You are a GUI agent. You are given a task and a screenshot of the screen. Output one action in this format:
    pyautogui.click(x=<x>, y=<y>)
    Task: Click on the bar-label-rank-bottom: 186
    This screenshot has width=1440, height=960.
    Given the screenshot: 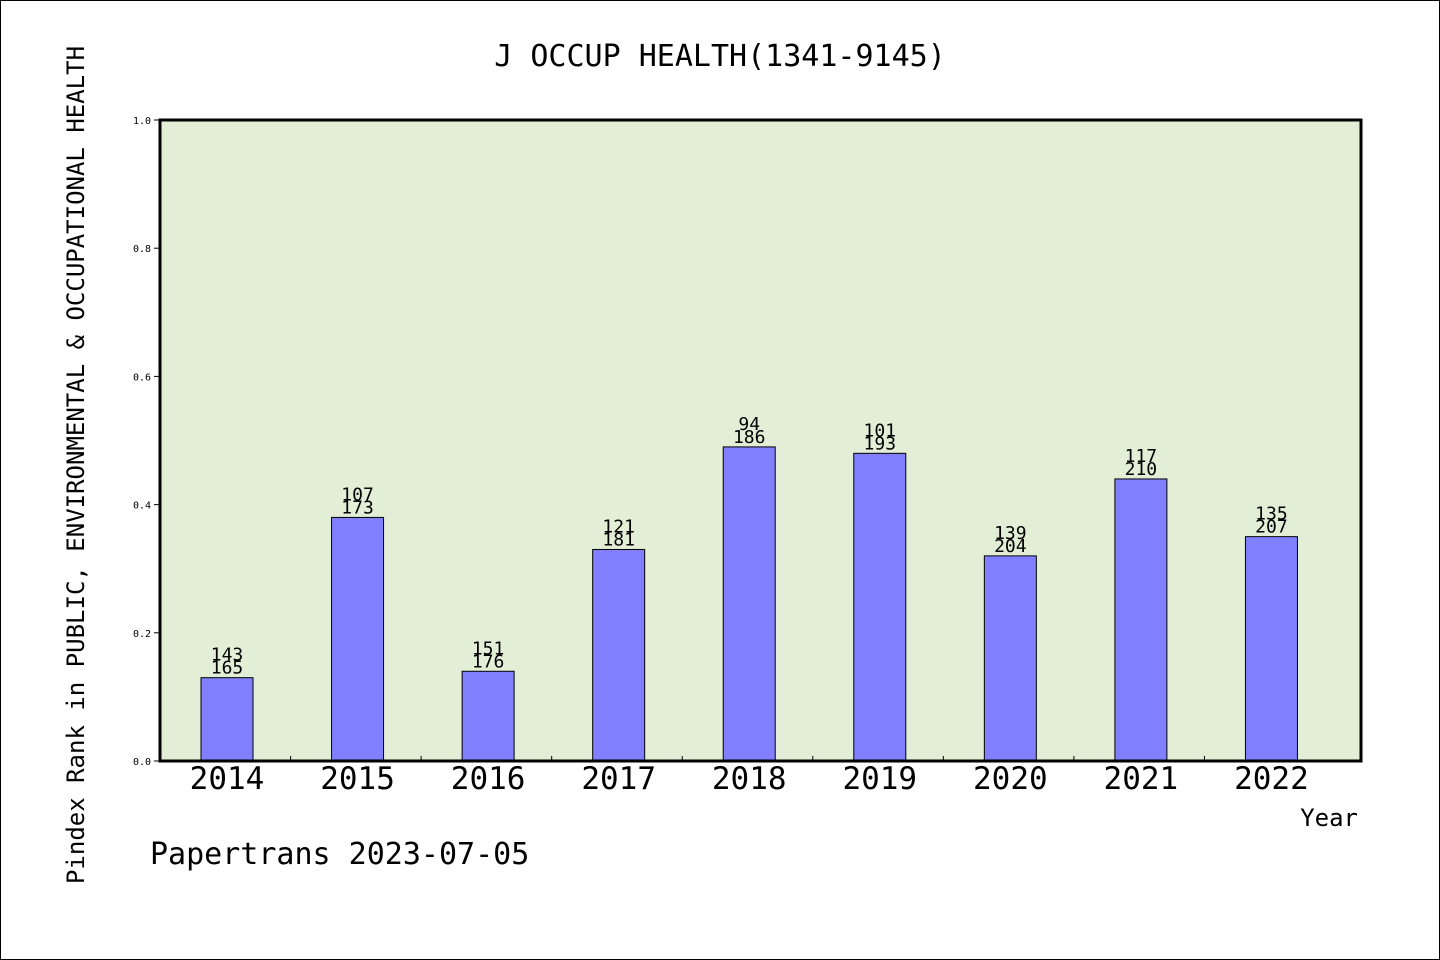 What is the action you would take?
    pyautogui.click(x=749, y=437)
    